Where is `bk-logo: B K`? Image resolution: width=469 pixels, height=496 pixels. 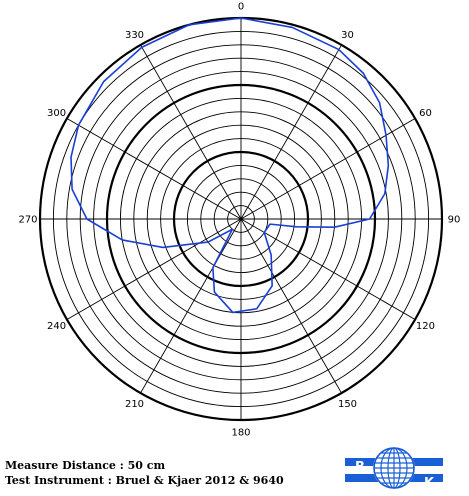 bk-logo: B K is located at coordinates (394, 469).